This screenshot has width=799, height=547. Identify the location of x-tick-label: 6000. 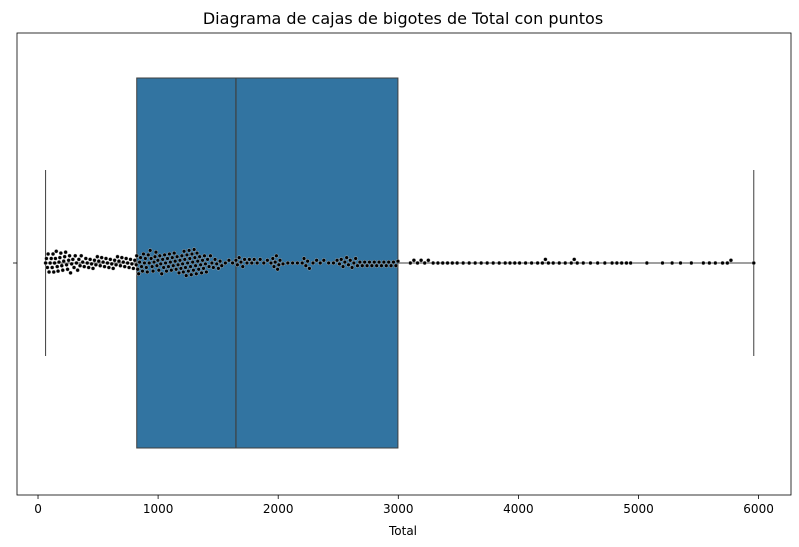
(758, 509).